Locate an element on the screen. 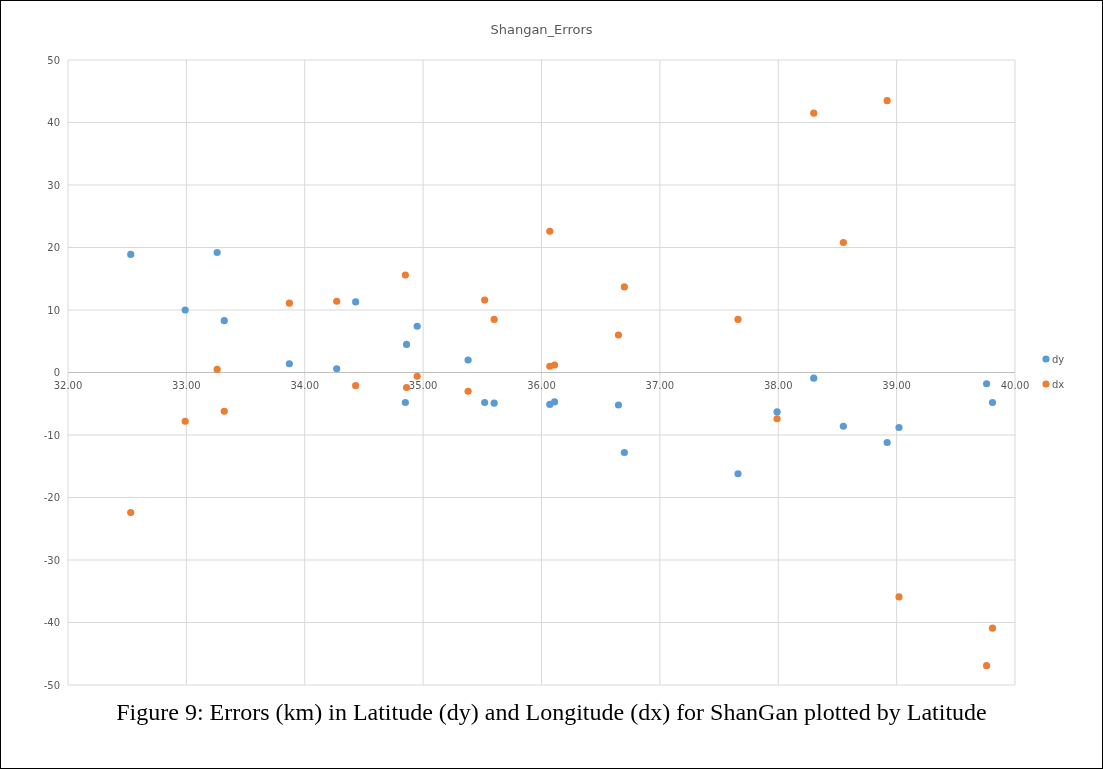 Image resolution: width=1103 pixels, height=769 pixels. x-tick-label: 35.00 is located at coordinates (423, 385).